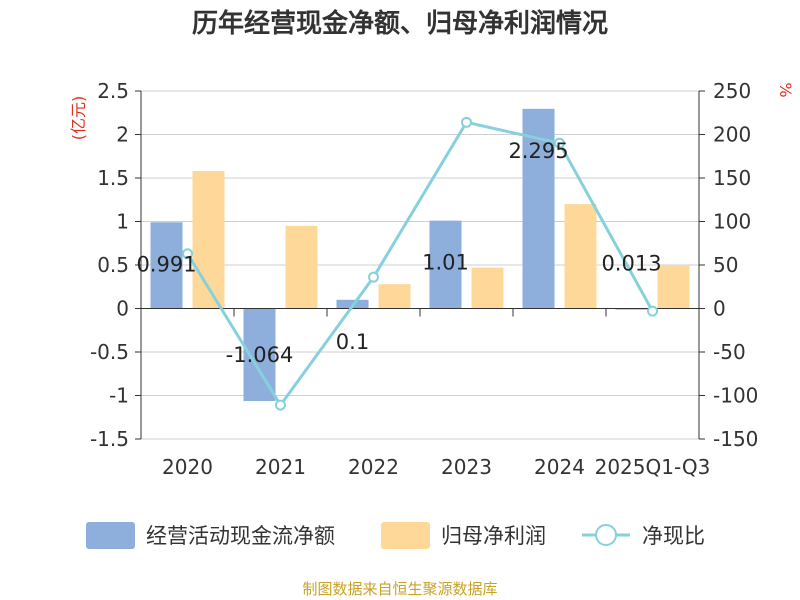  What do you see at coordinates (373, 467) in the screenshot?
I see `x-tick-label: 2022` at bounding box center [373, 467].